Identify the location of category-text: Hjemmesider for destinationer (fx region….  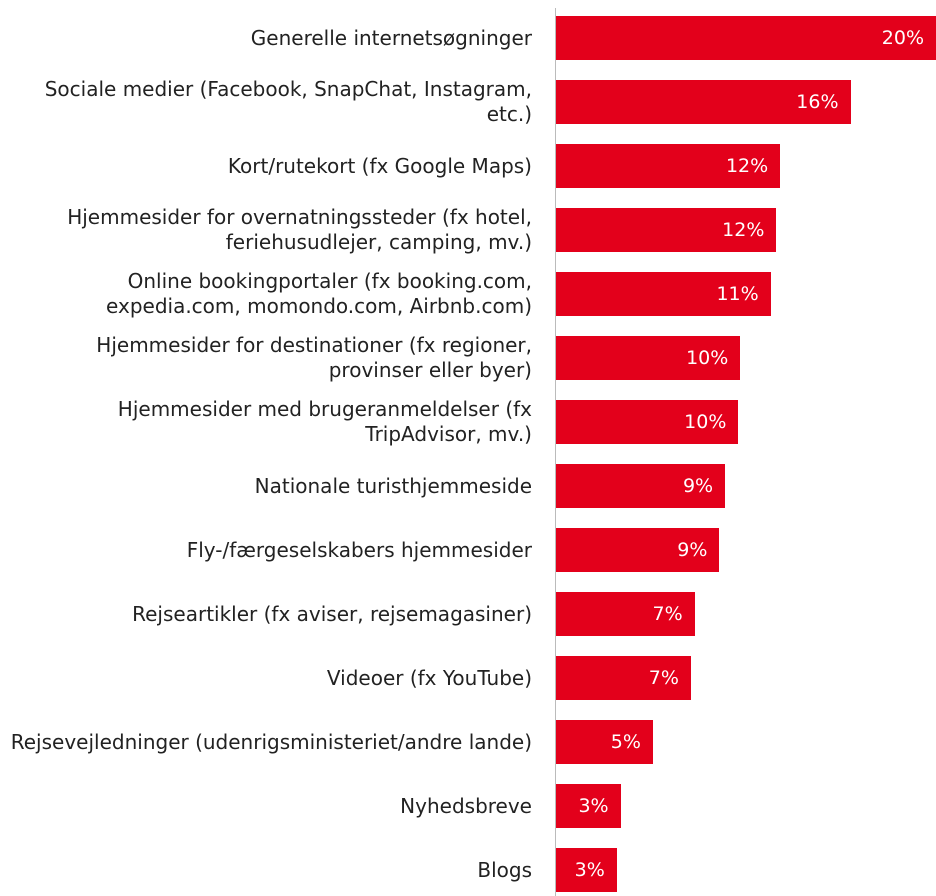
(314, 357).